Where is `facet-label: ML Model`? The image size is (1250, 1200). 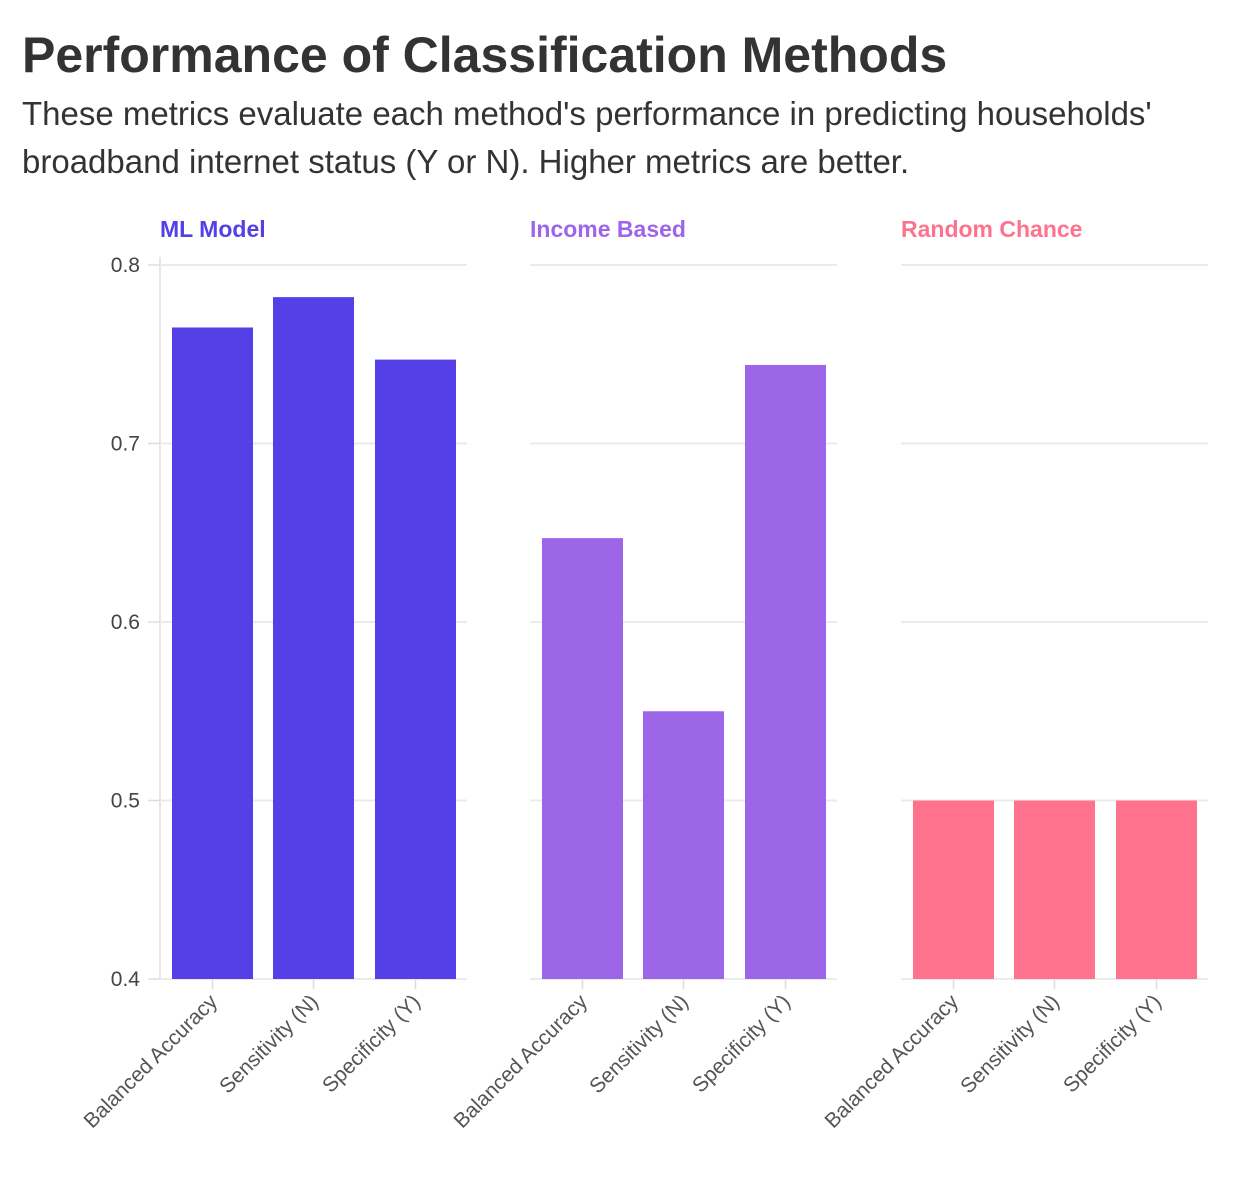 facet-label: ML Model is located at coordinates (213, 229).